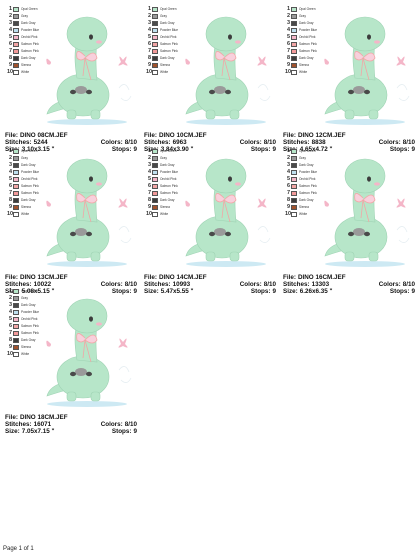 The image size is (416, 557). What do you see at coordinates (130, 424) in the screenshot?
I see `colors-value: 8/10` at bounding box center [130, 424].